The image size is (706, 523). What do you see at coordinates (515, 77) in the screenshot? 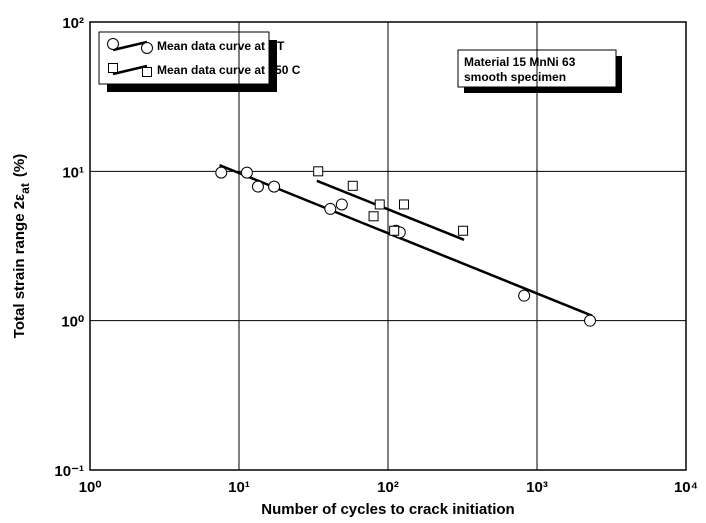
I see `annotation-line: smooth specimen` at bounding box center [515, 77].